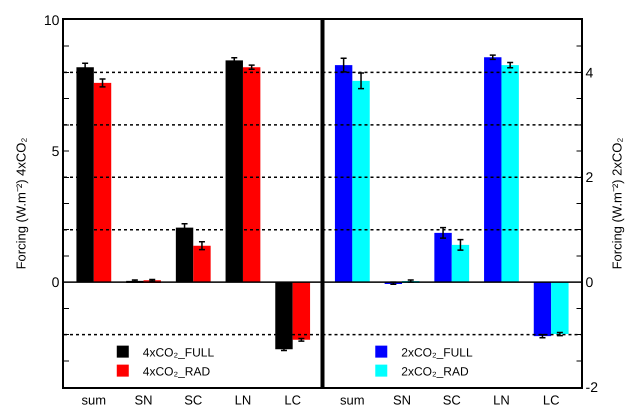 The image size is (634, 419). Describe the element at coordinates (590, 177) in the screenshot. I see `y2-tick-label: 2` at that location.